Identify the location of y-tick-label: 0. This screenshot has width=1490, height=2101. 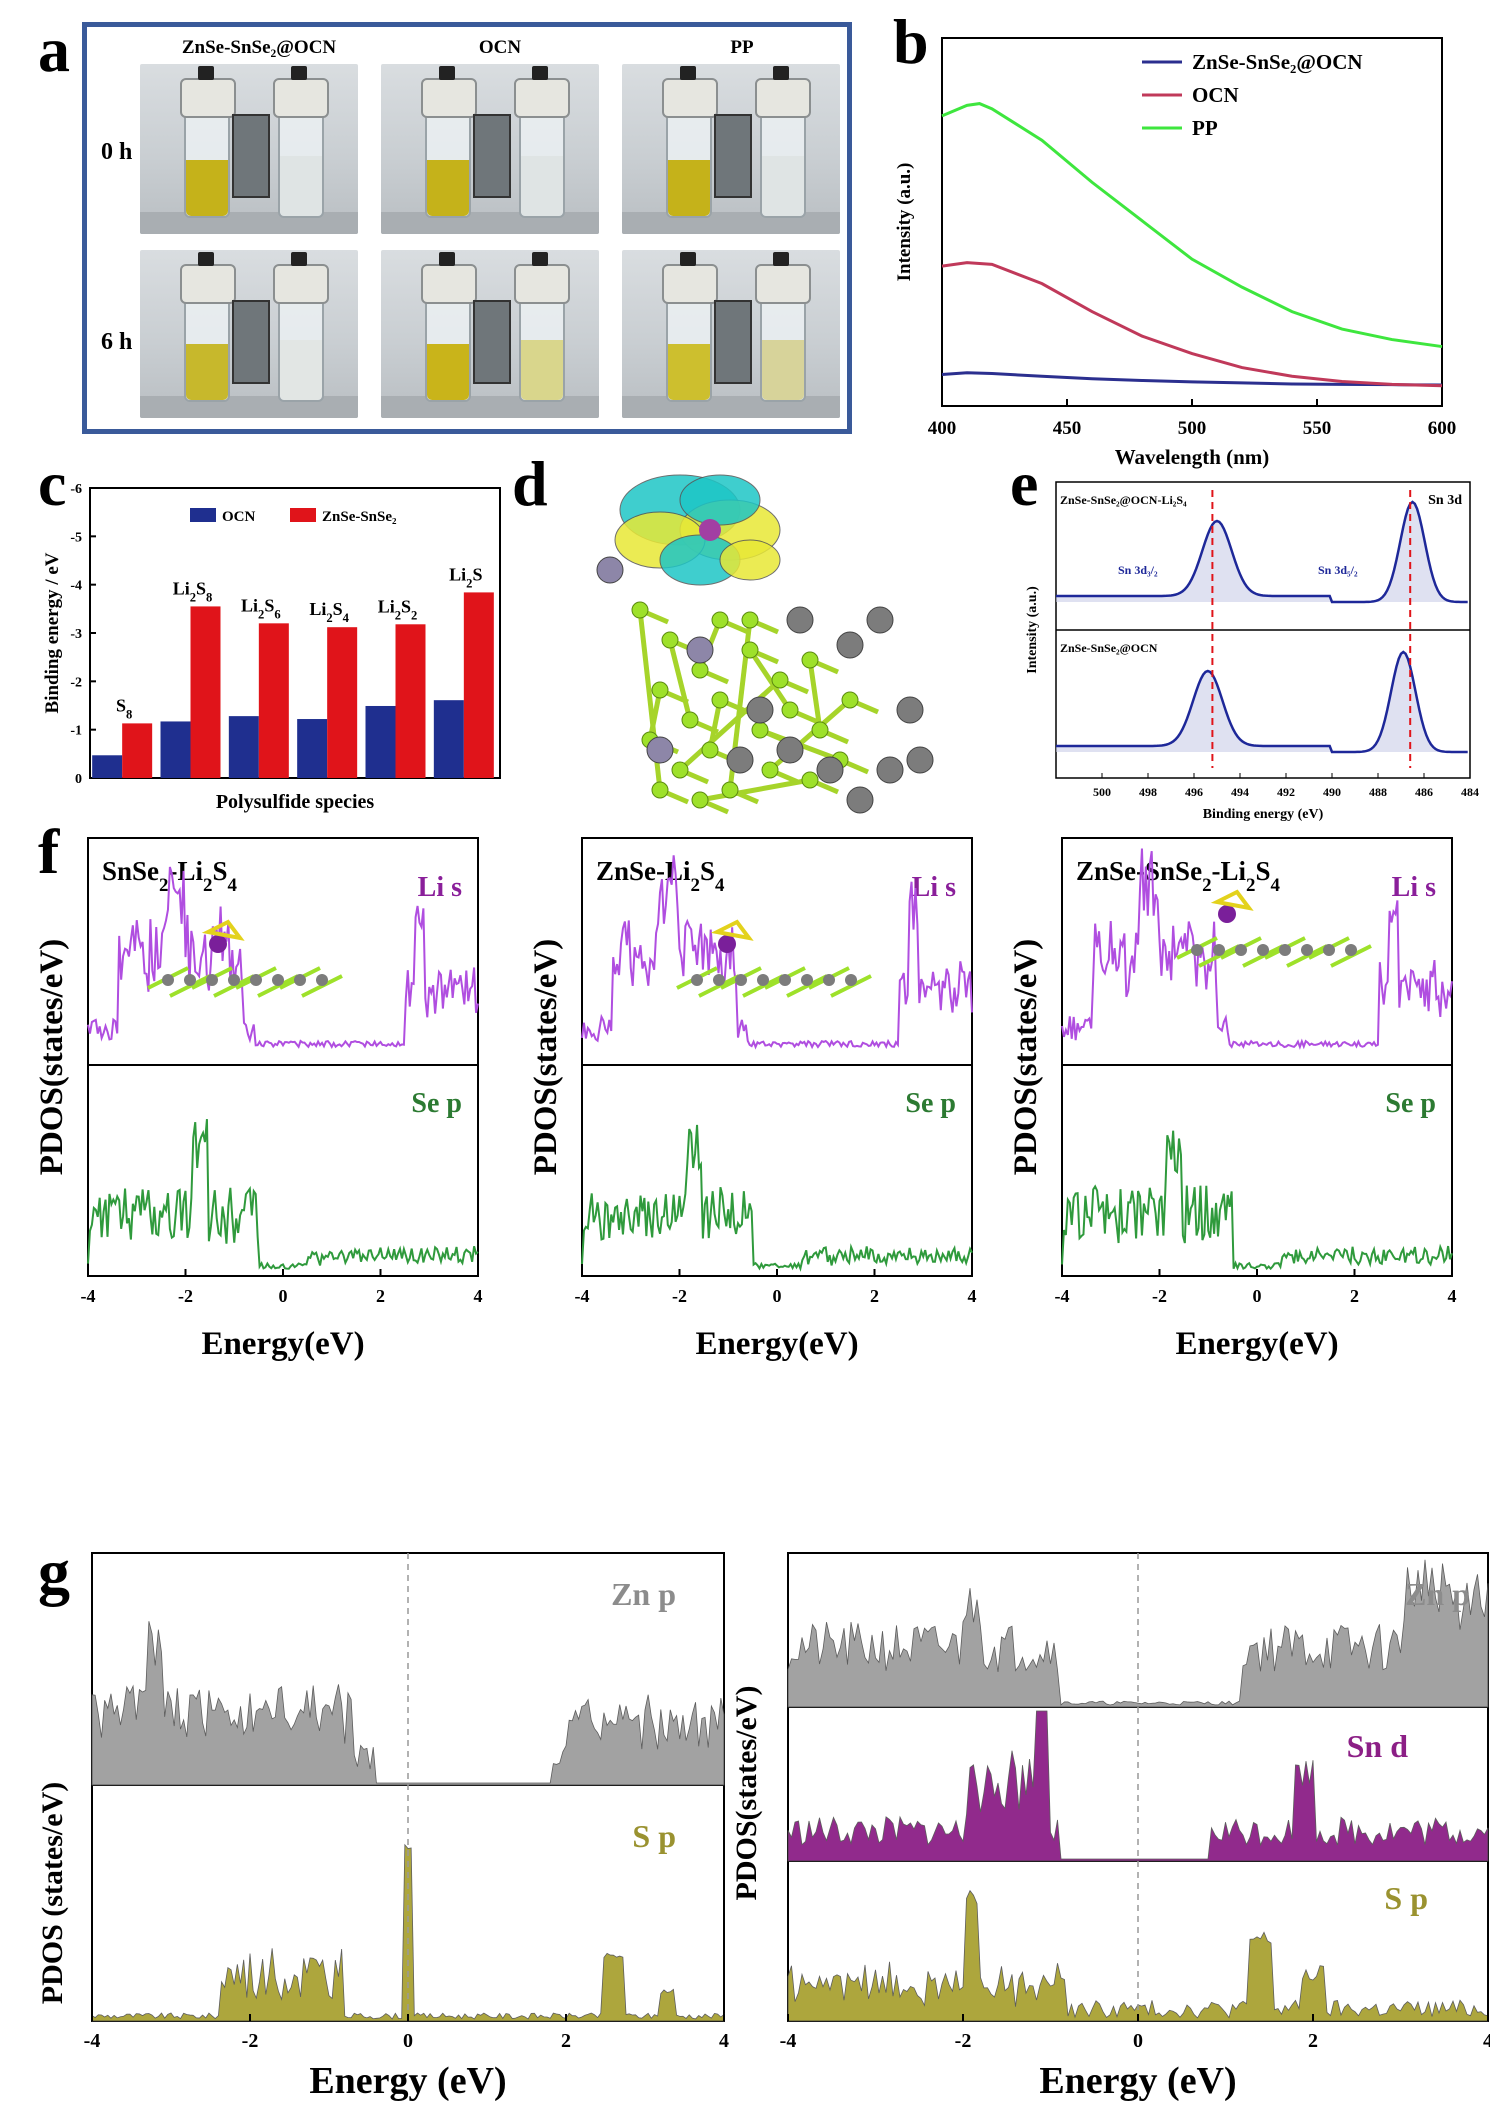
(78, 779).